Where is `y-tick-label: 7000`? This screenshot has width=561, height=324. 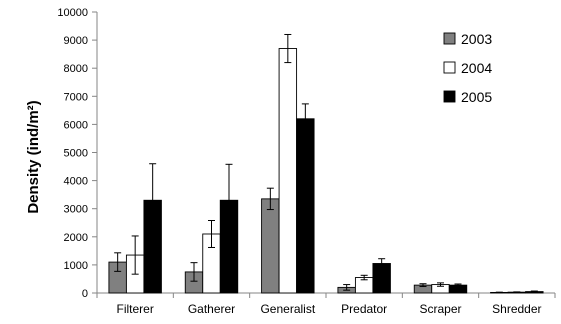
y-tick-label: 7000 is located at coordinates (76, 97).